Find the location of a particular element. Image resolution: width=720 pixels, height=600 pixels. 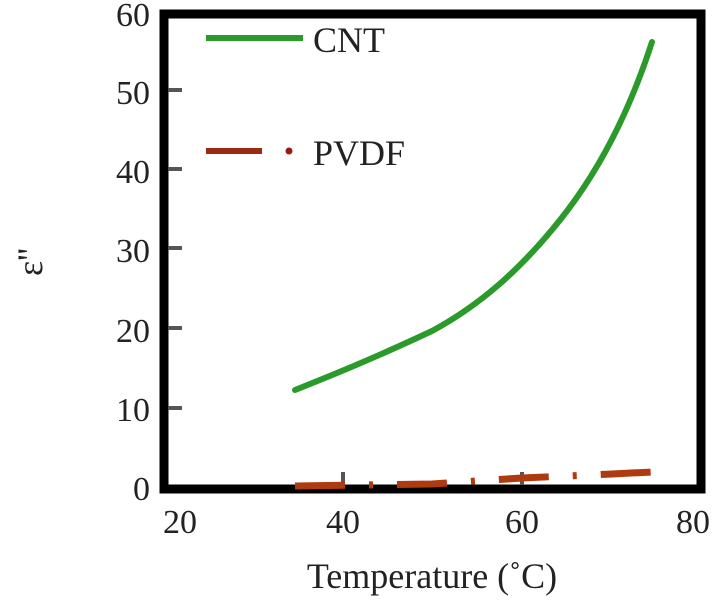

svg-text: 30 is located at coordinates (133, 251).